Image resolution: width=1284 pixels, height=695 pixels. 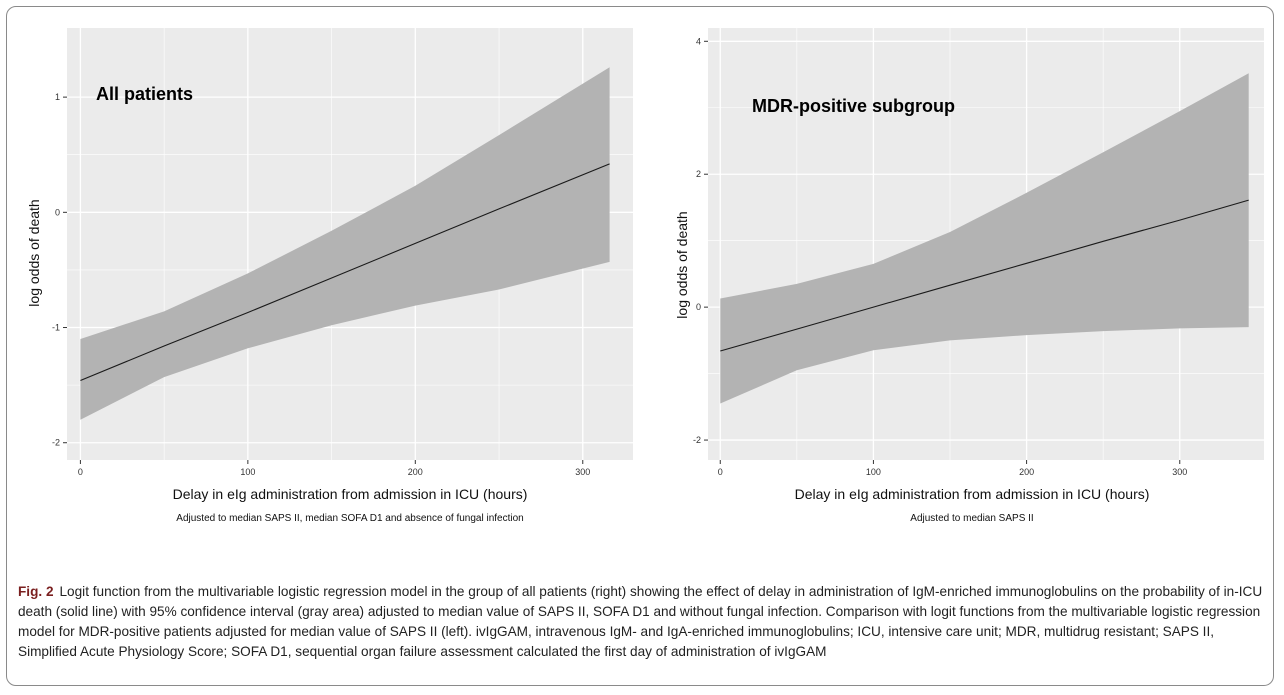 What do you see at coordinates (720, 472) in the screenshot?
I see `x-tick-label-mdr-positive: 0` at bounding box center [720, 472].